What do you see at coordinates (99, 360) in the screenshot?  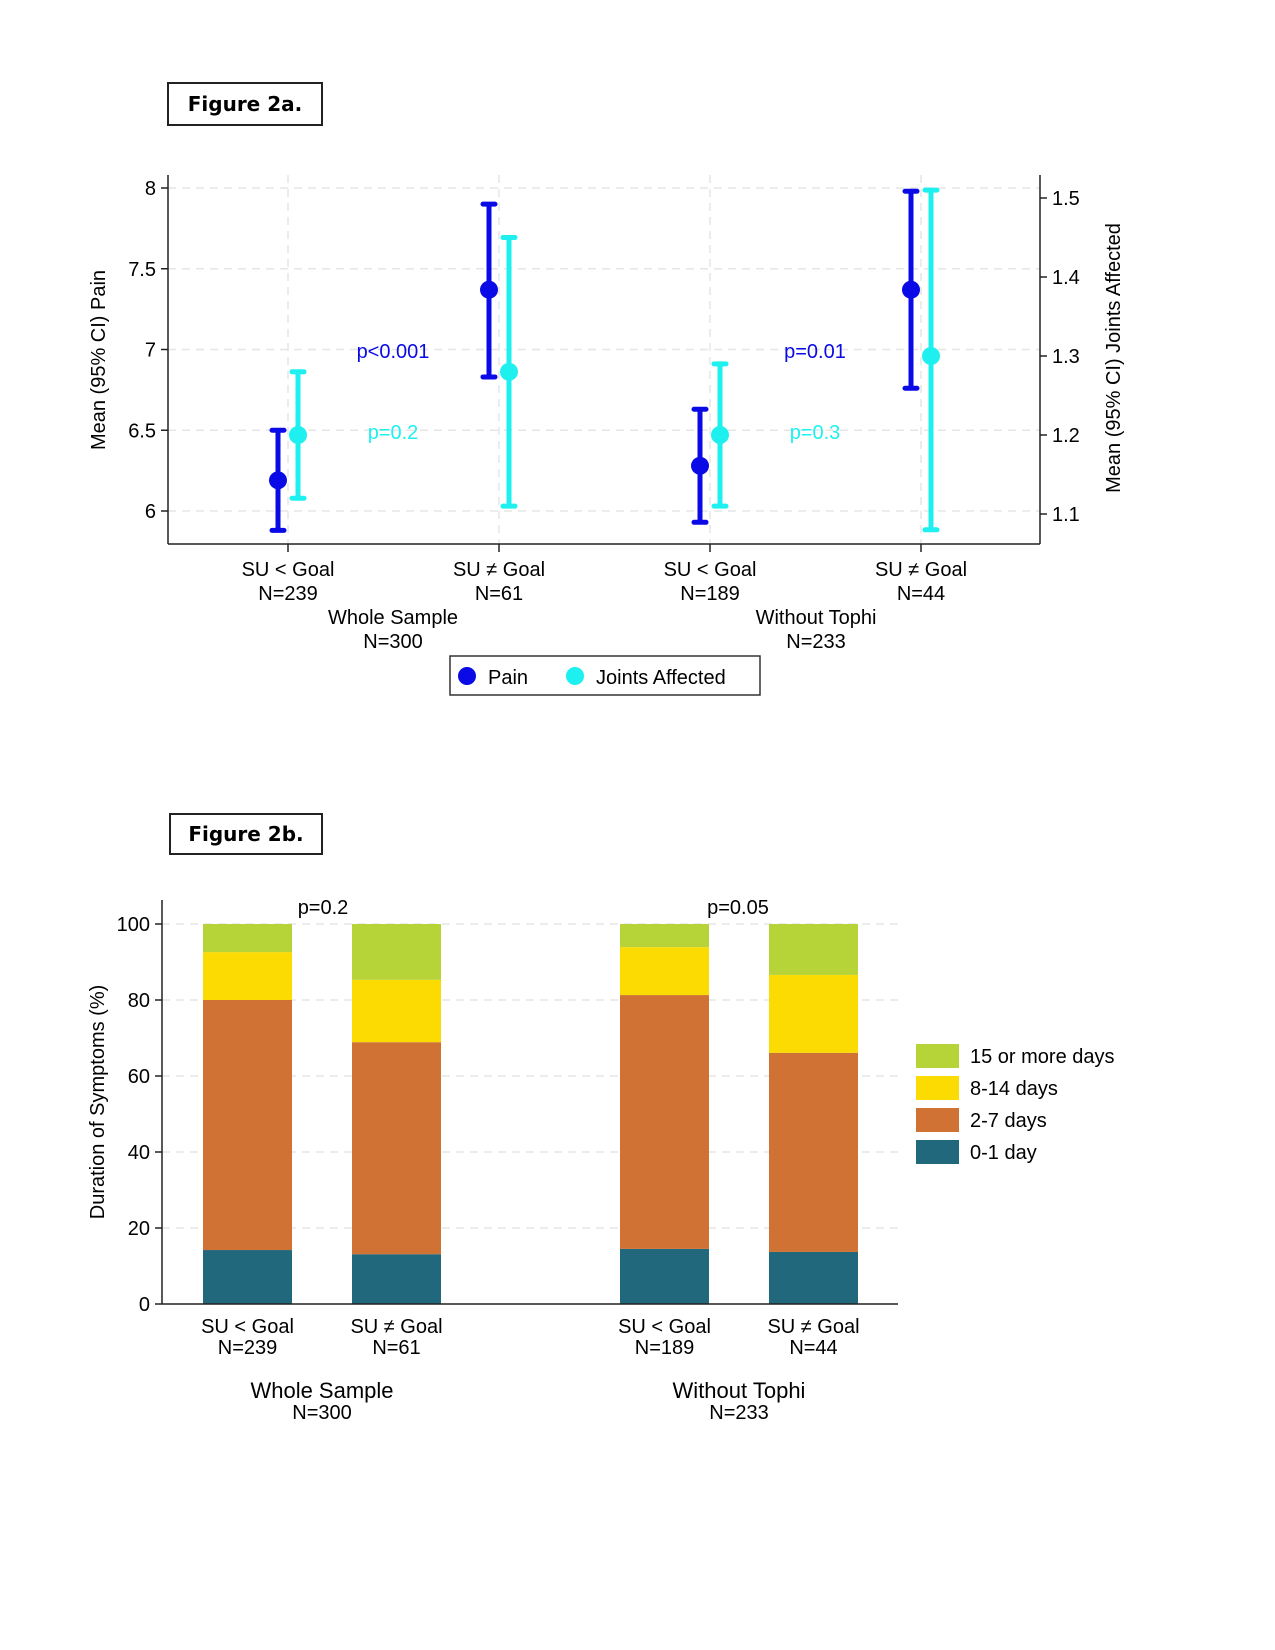 I see `y-axis-label-left: Mean (95% CI) Pain` at bounding box center [99, 360].